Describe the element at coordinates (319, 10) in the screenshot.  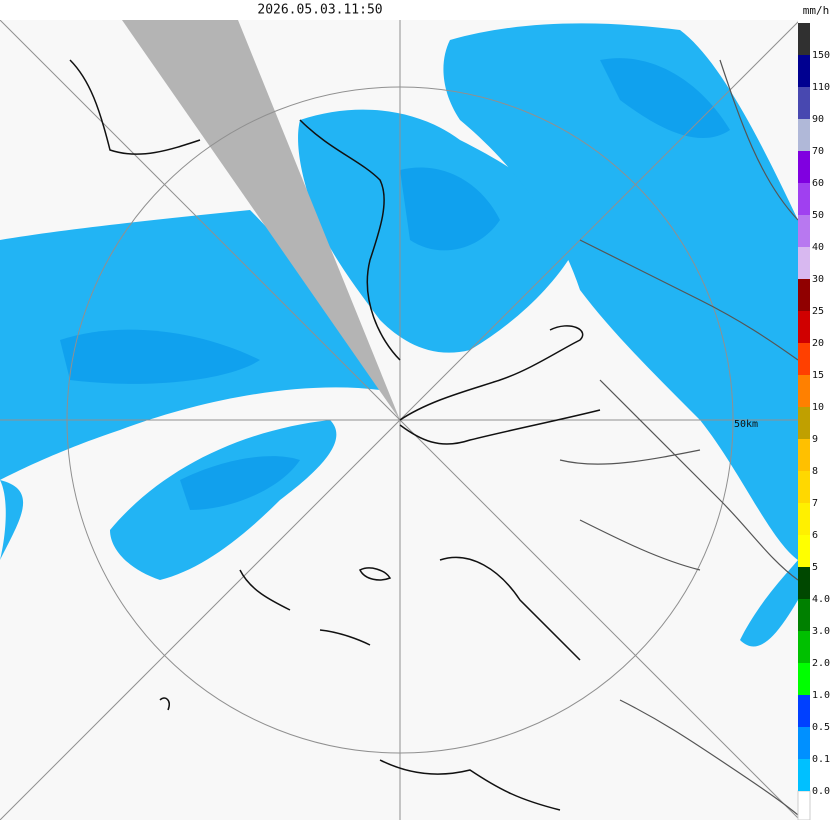
I see `timestamp: 2026.05.03.11:50` at that location.